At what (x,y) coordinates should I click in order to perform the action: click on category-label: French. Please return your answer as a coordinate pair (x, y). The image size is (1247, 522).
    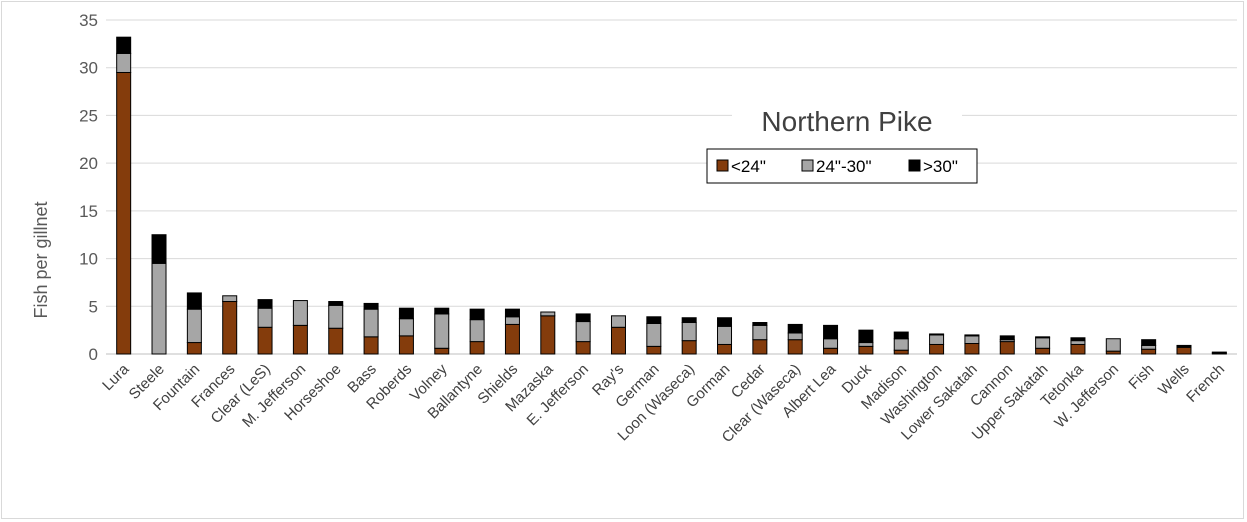
    Looking at the image, I should click on (1205, 383).